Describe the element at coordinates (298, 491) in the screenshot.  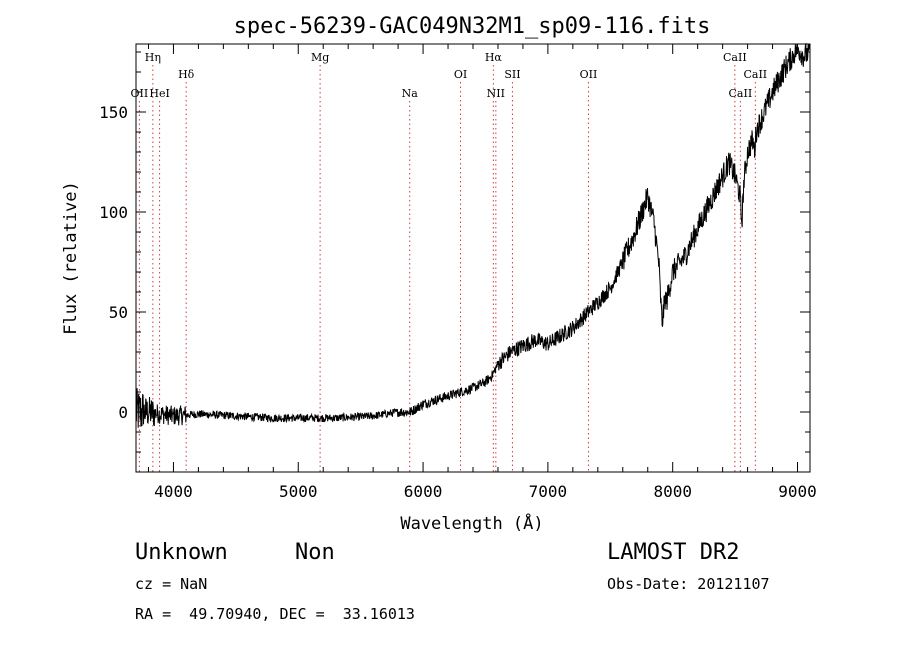
I see `x-tick-label: 5000` at that location.